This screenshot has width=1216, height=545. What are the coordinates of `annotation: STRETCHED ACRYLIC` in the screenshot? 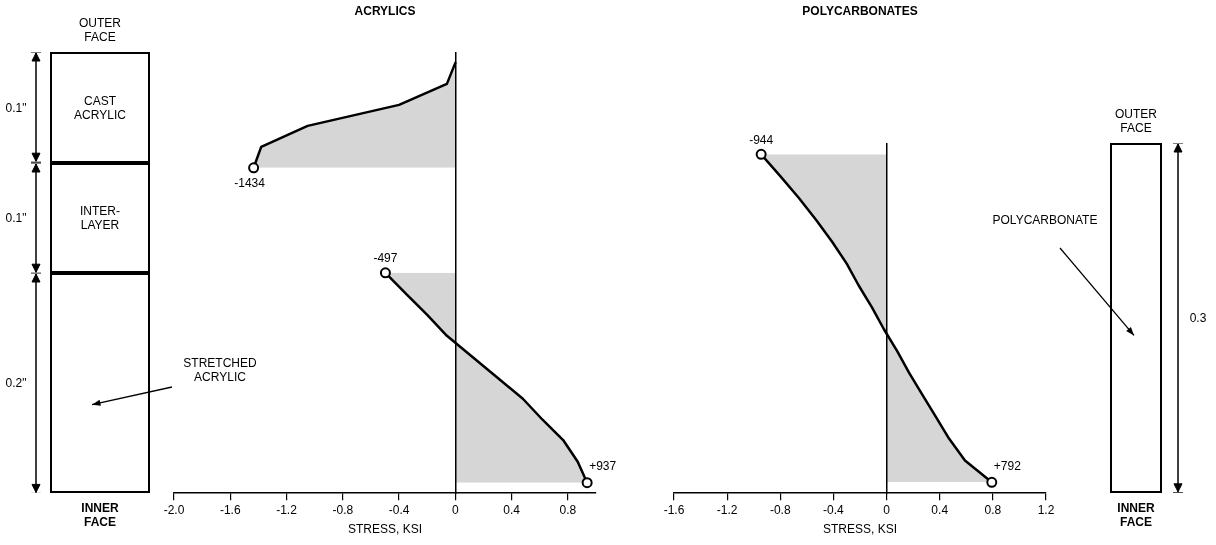 It's located at (220, 369).